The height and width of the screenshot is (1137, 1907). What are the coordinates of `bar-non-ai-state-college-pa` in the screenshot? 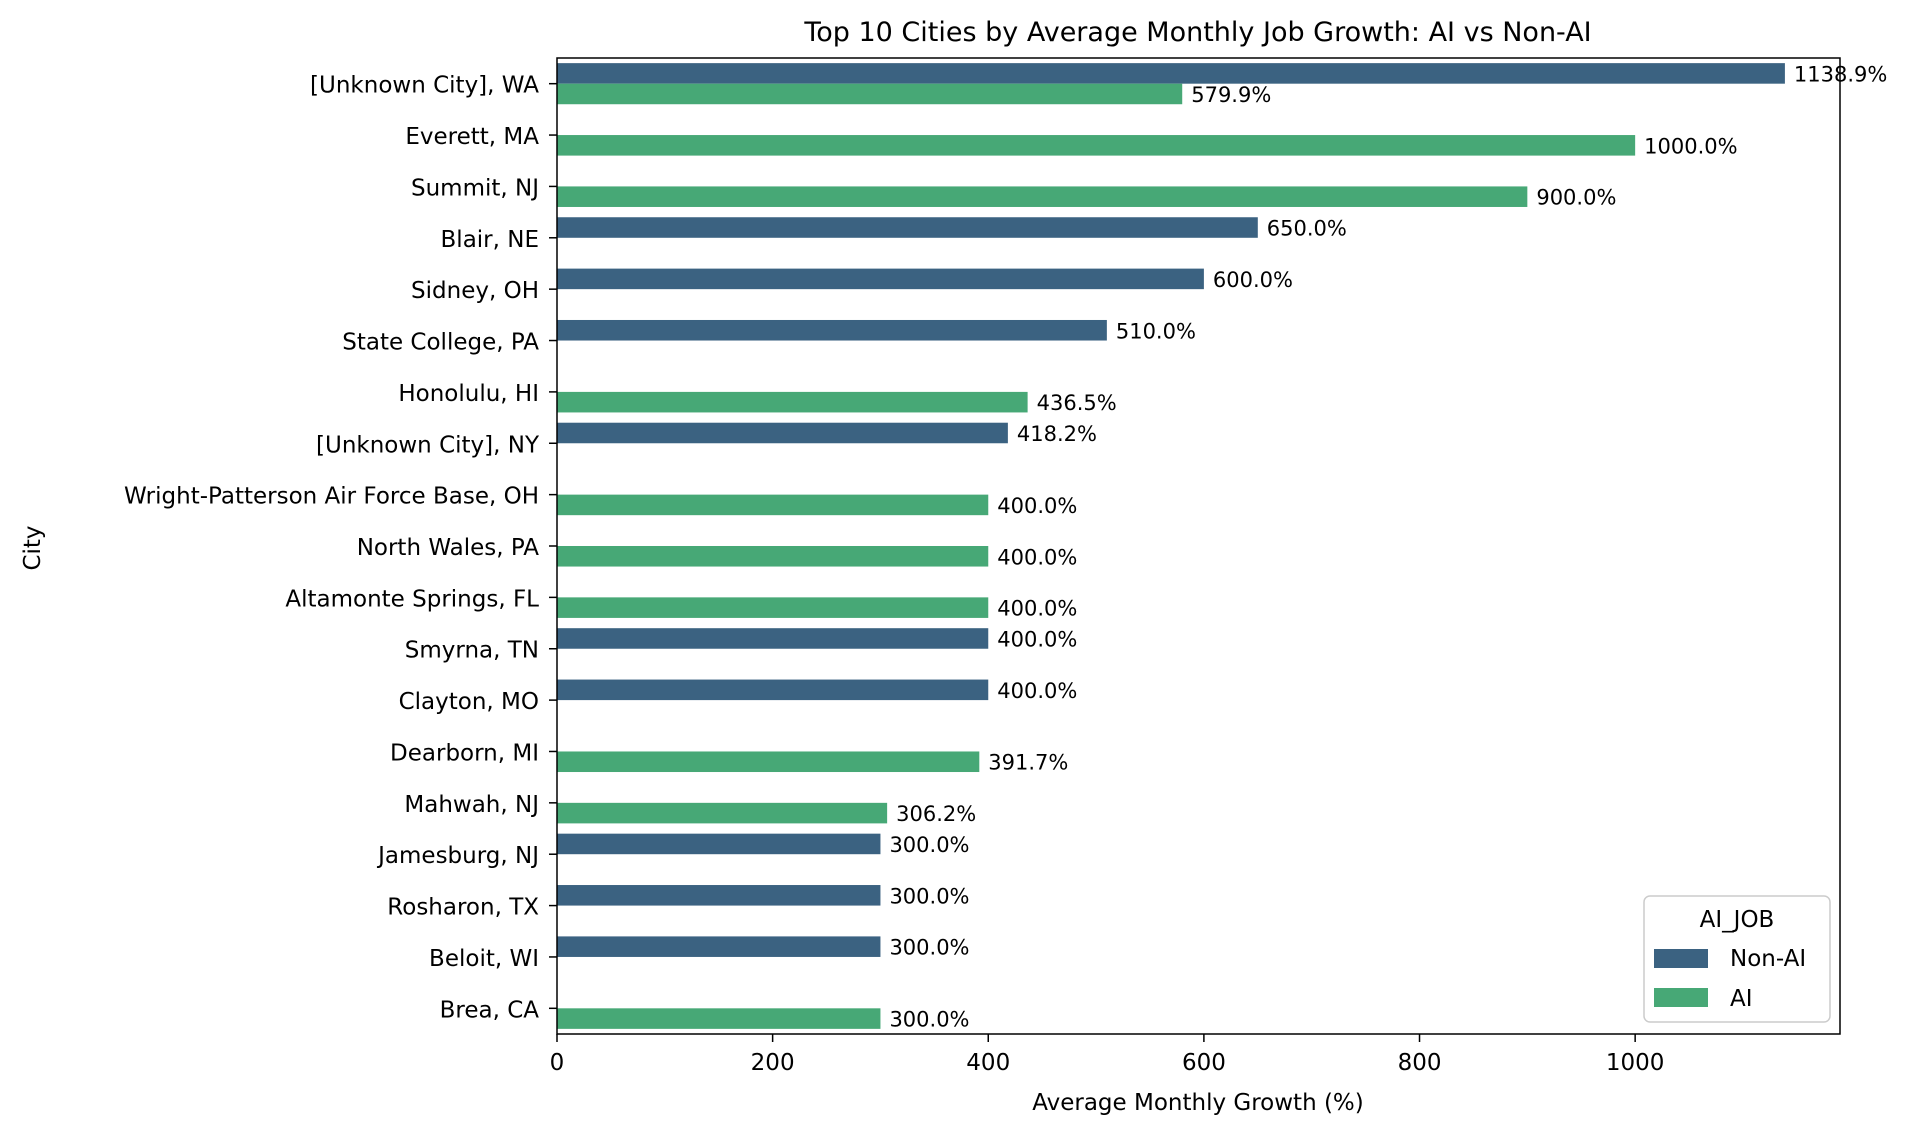 It's located at (832, 330).